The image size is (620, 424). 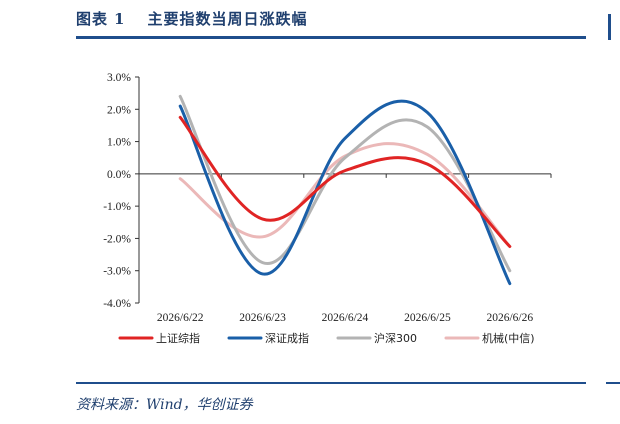 I want to click on x-tick-label: 2026/6/22, so click(x=180, y=318).